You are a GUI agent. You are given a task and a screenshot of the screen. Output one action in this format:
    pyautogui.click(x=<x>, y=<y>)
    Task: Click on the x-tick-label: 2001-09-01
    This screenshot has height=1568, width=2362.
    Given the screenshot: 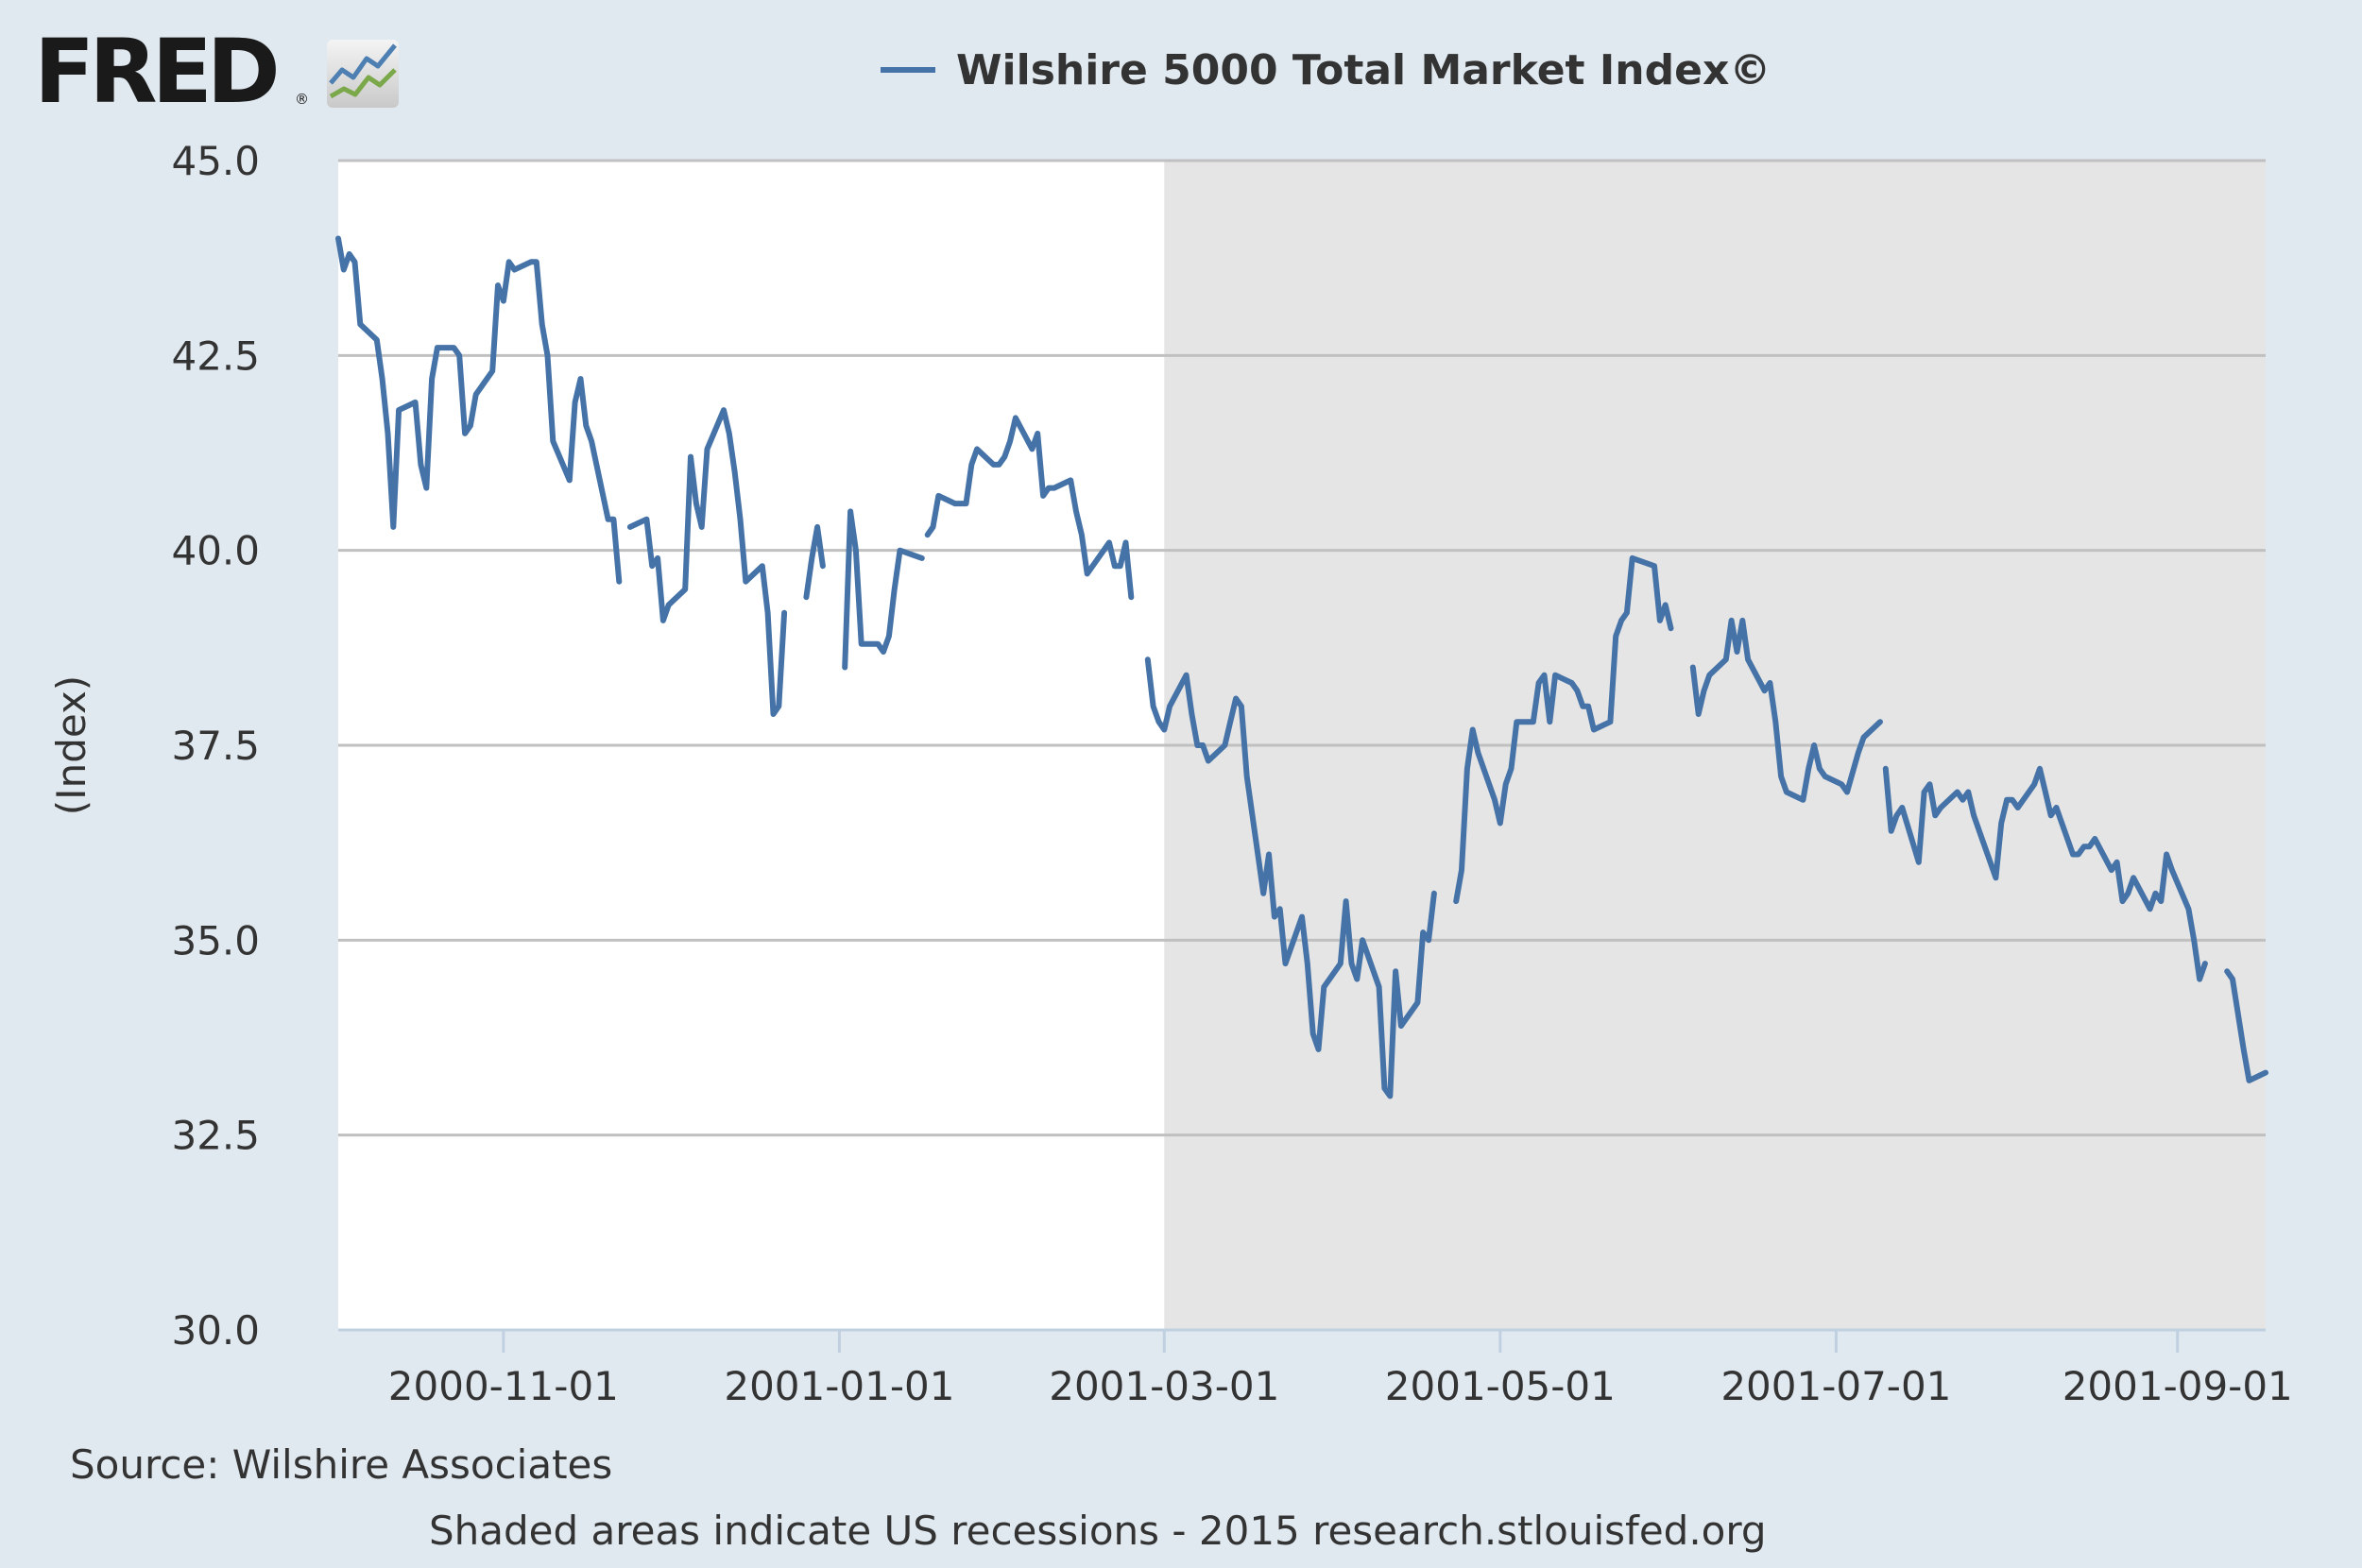 What is the action you would take?
    pyautogui.click(x=2177, y=1386)
    